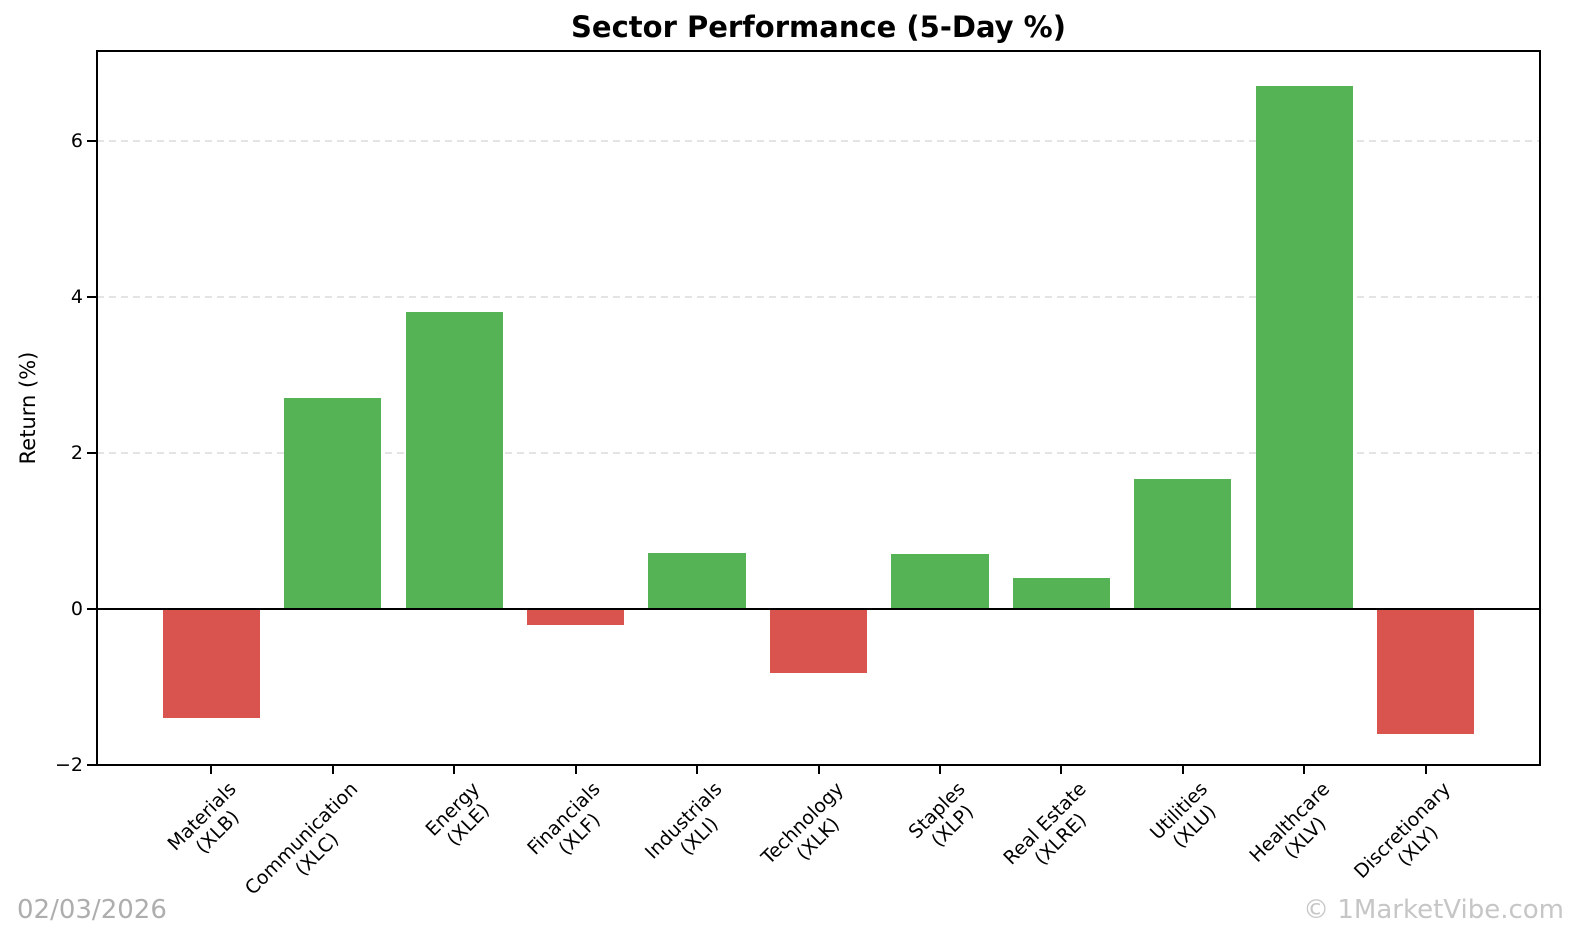 This screenshot has width=1584, height=940. What do you see at coordinates (457, 814) in the screenshot?
I see `x-tick-label-text: Energy (XLE)` at bounding box center [457, 814].